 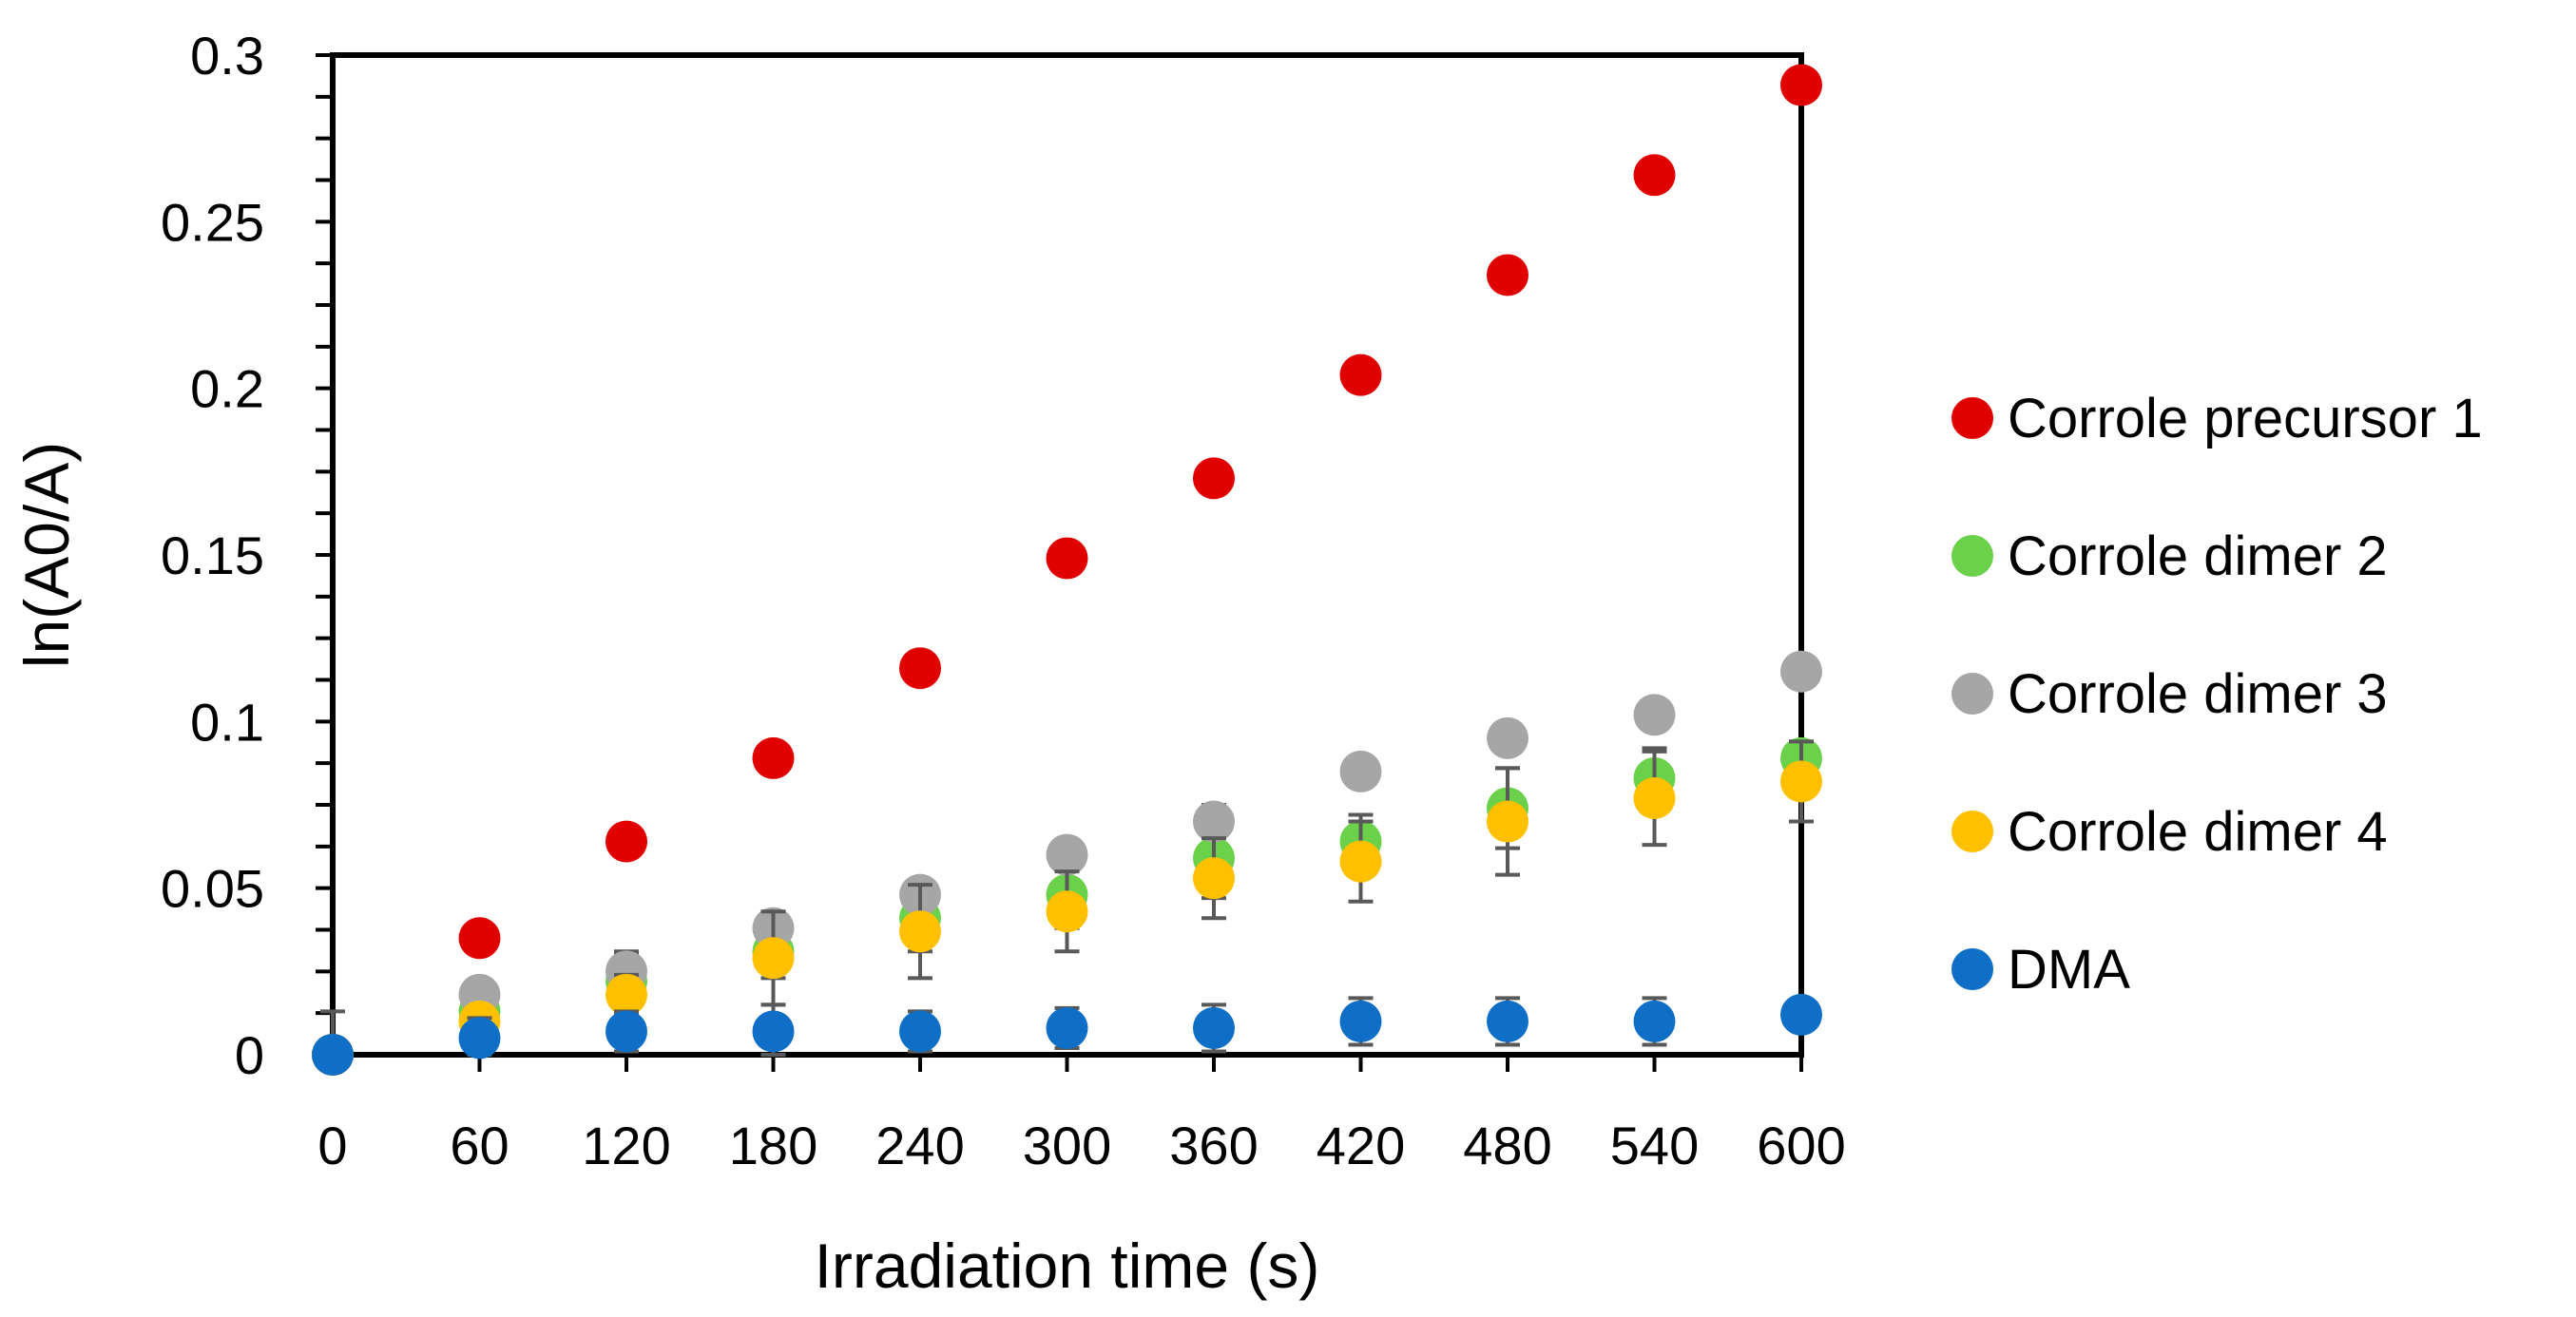 I want to click on y-tick-label: 0, so click(x=250, y=1055).